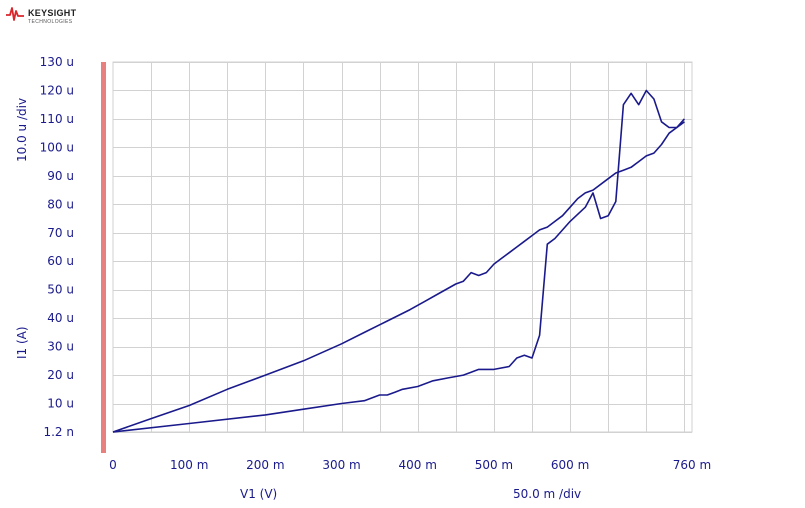  I want to click on x-tick-label: 500 m, so click(494, 465).